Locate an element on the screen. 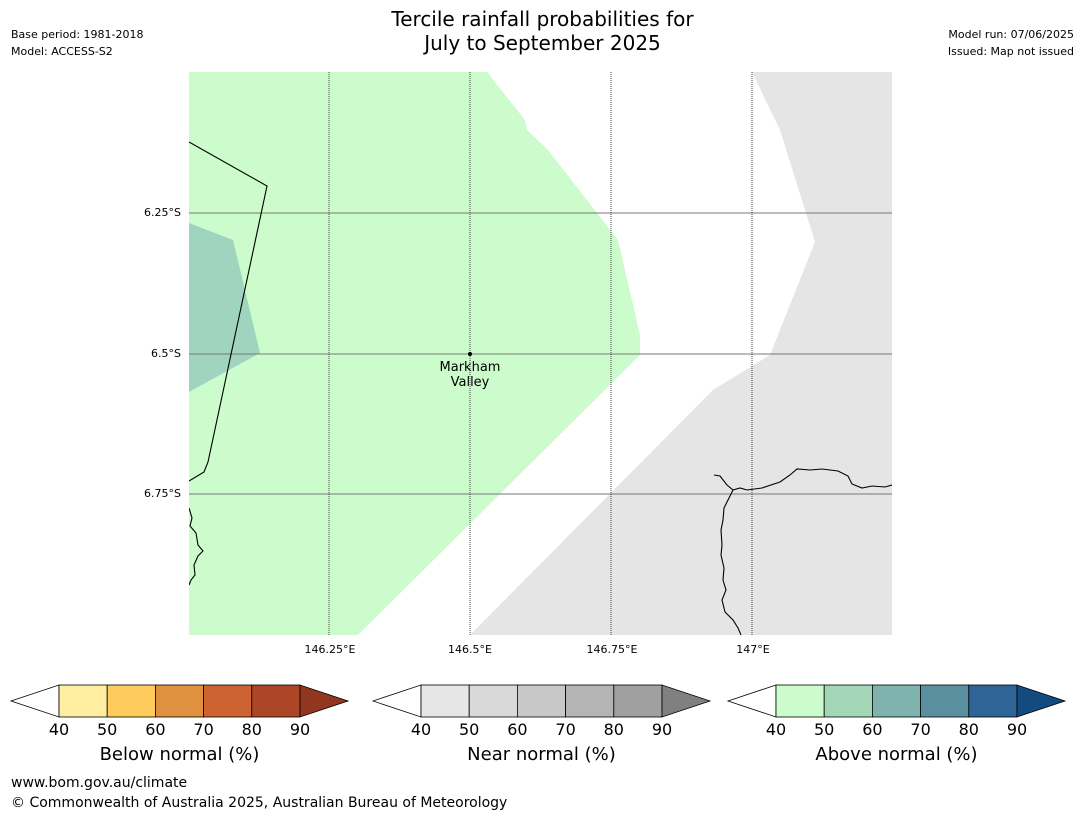  colorbar-title: Near normal (%) is located at coordinates (541, 754).